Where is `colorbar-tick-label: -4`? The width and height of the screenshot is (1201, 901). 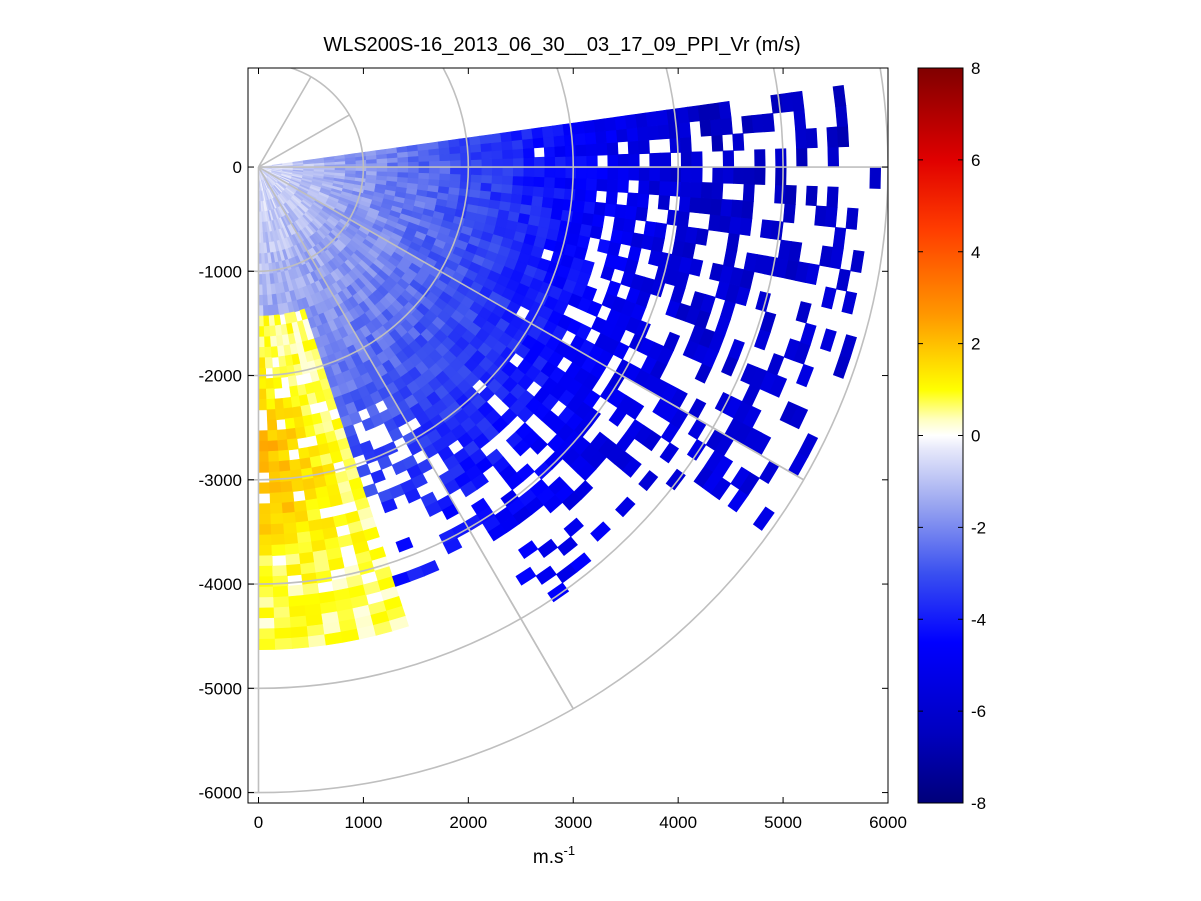 colorbar-tick-label: -4 is located at coordinates (978, 619).